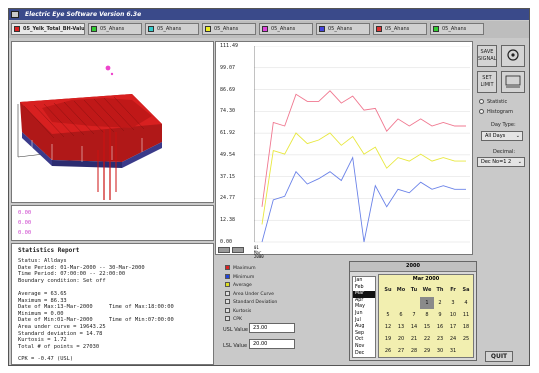 The width and height of the screenshot is (539, 373). What do you see at coordinates (466, 339) in the screenshot?
I see `day-cell: 25` at bounding box center [466, 339].